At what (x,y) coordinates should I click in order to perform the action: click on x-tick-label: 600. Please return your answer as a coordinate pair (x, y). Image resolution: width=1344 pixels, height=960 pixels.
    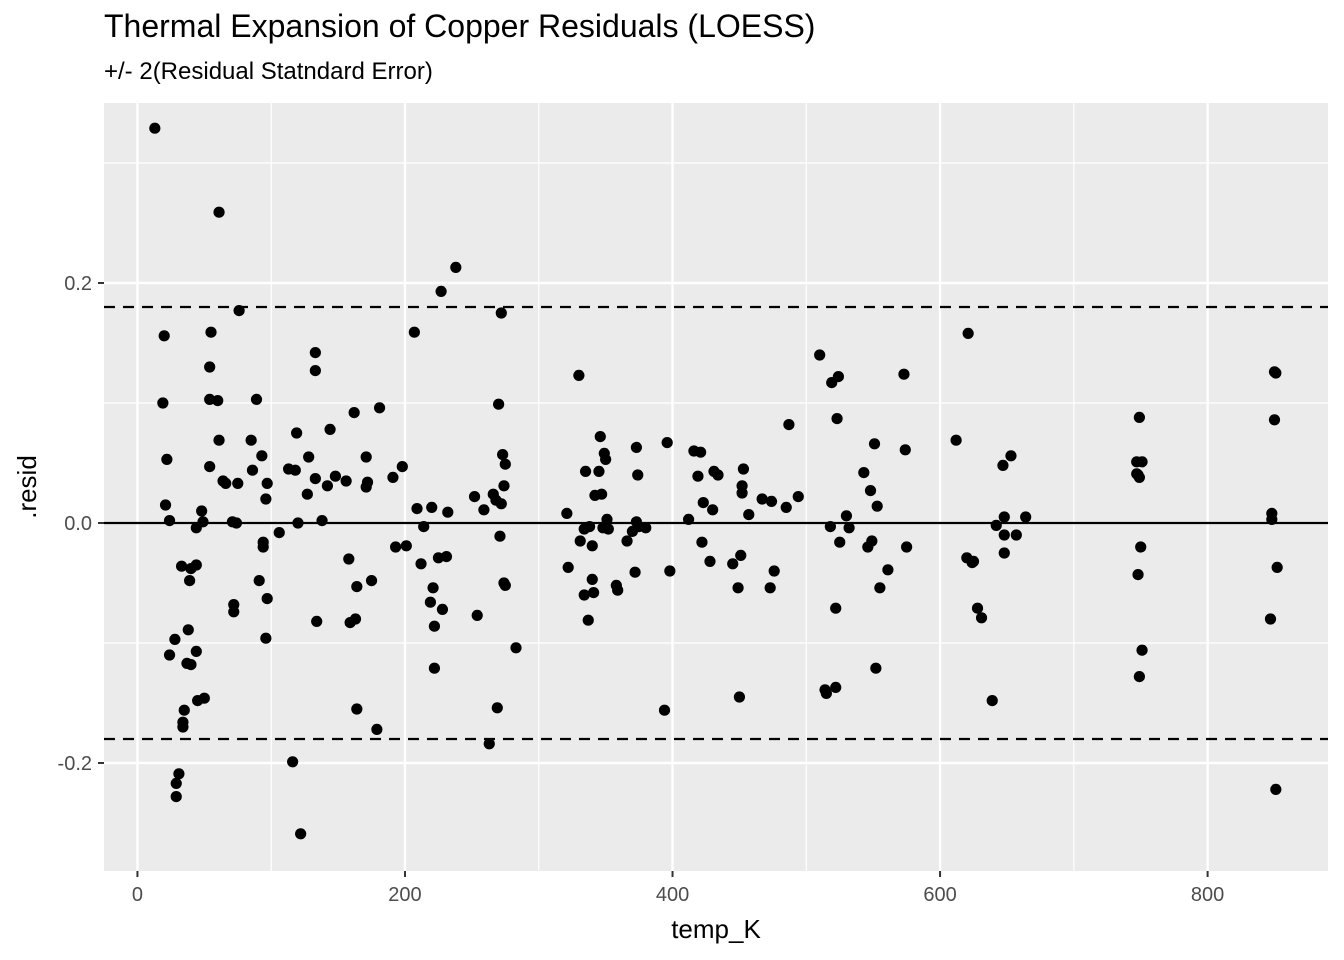
    Looking at the image, I should click on (939, 895).